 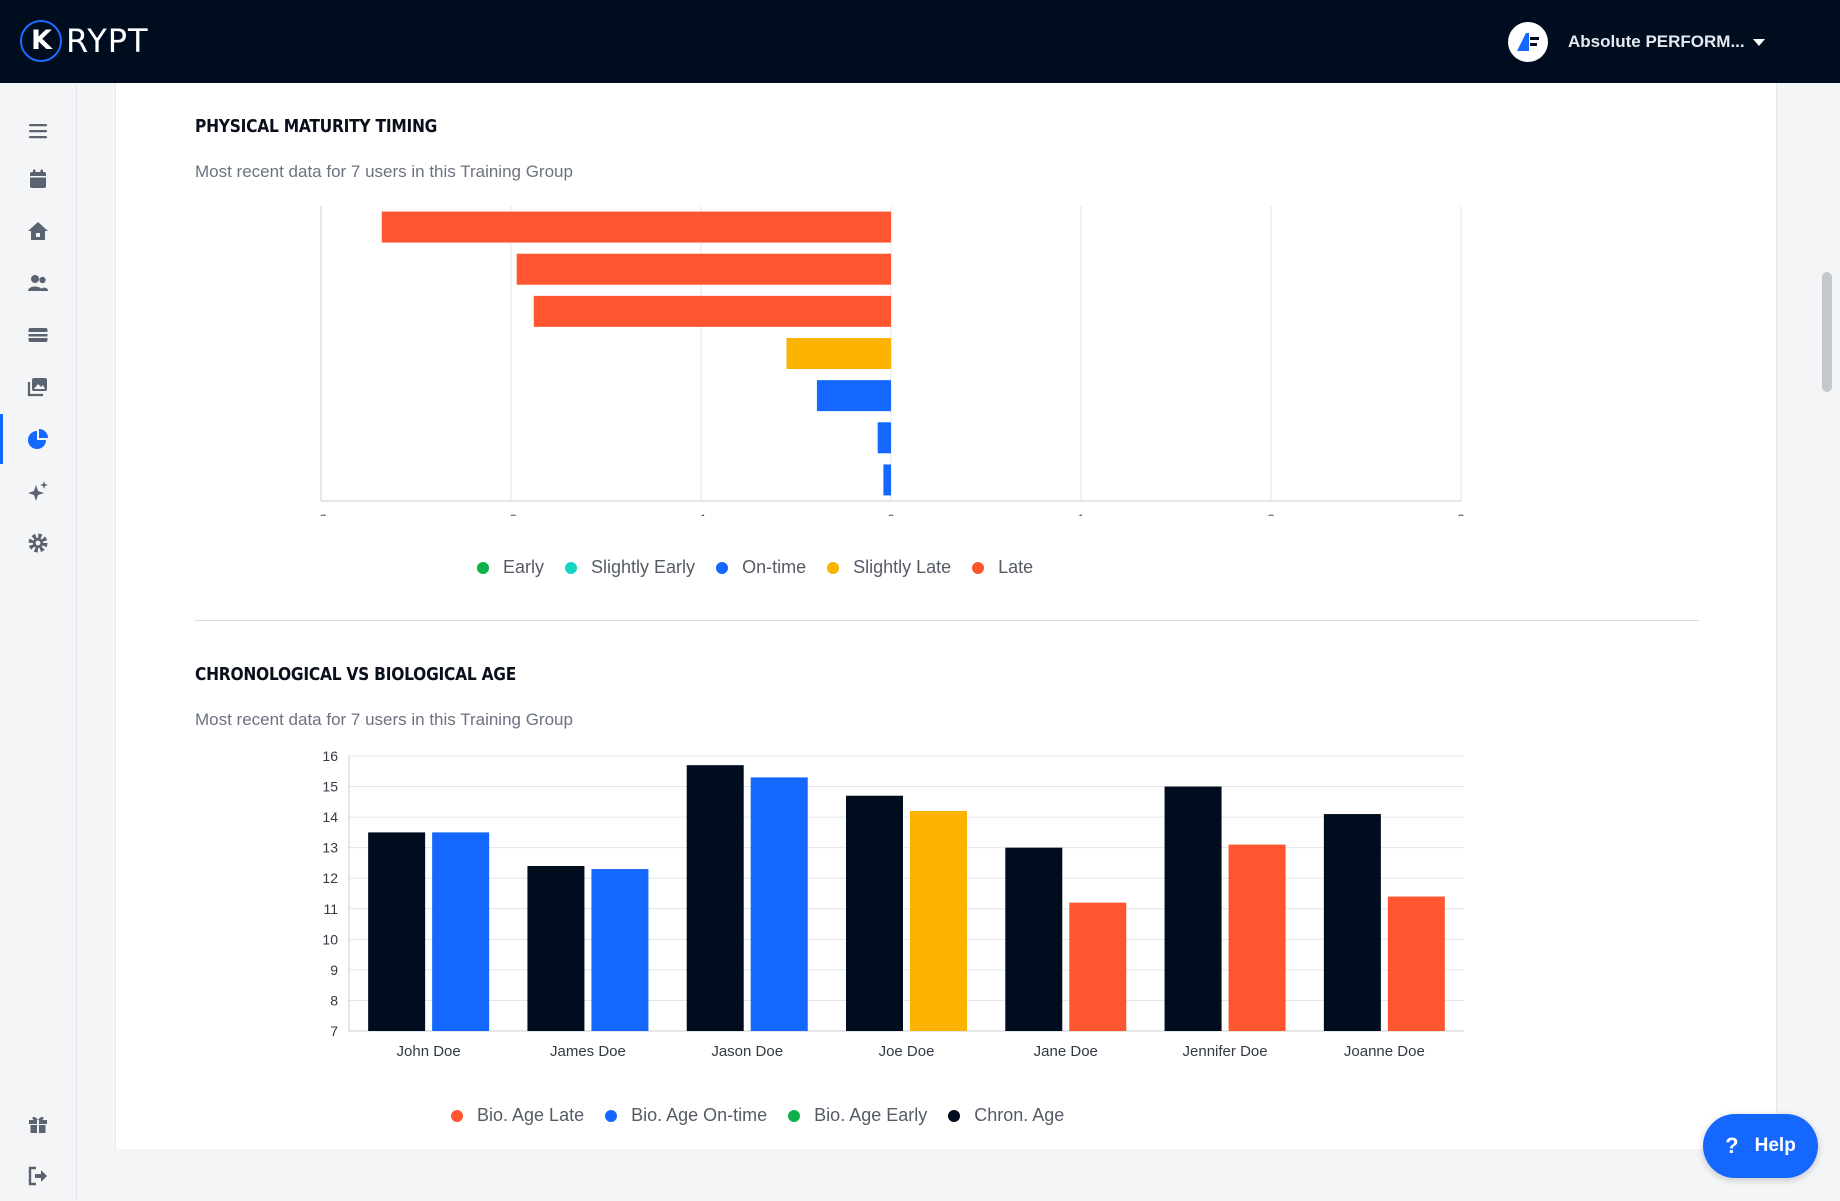 What do you see at coordinates (588, 1051) in the screenshot?
I see `x-category-label: James Doe` at bounding box center [588, 1051].